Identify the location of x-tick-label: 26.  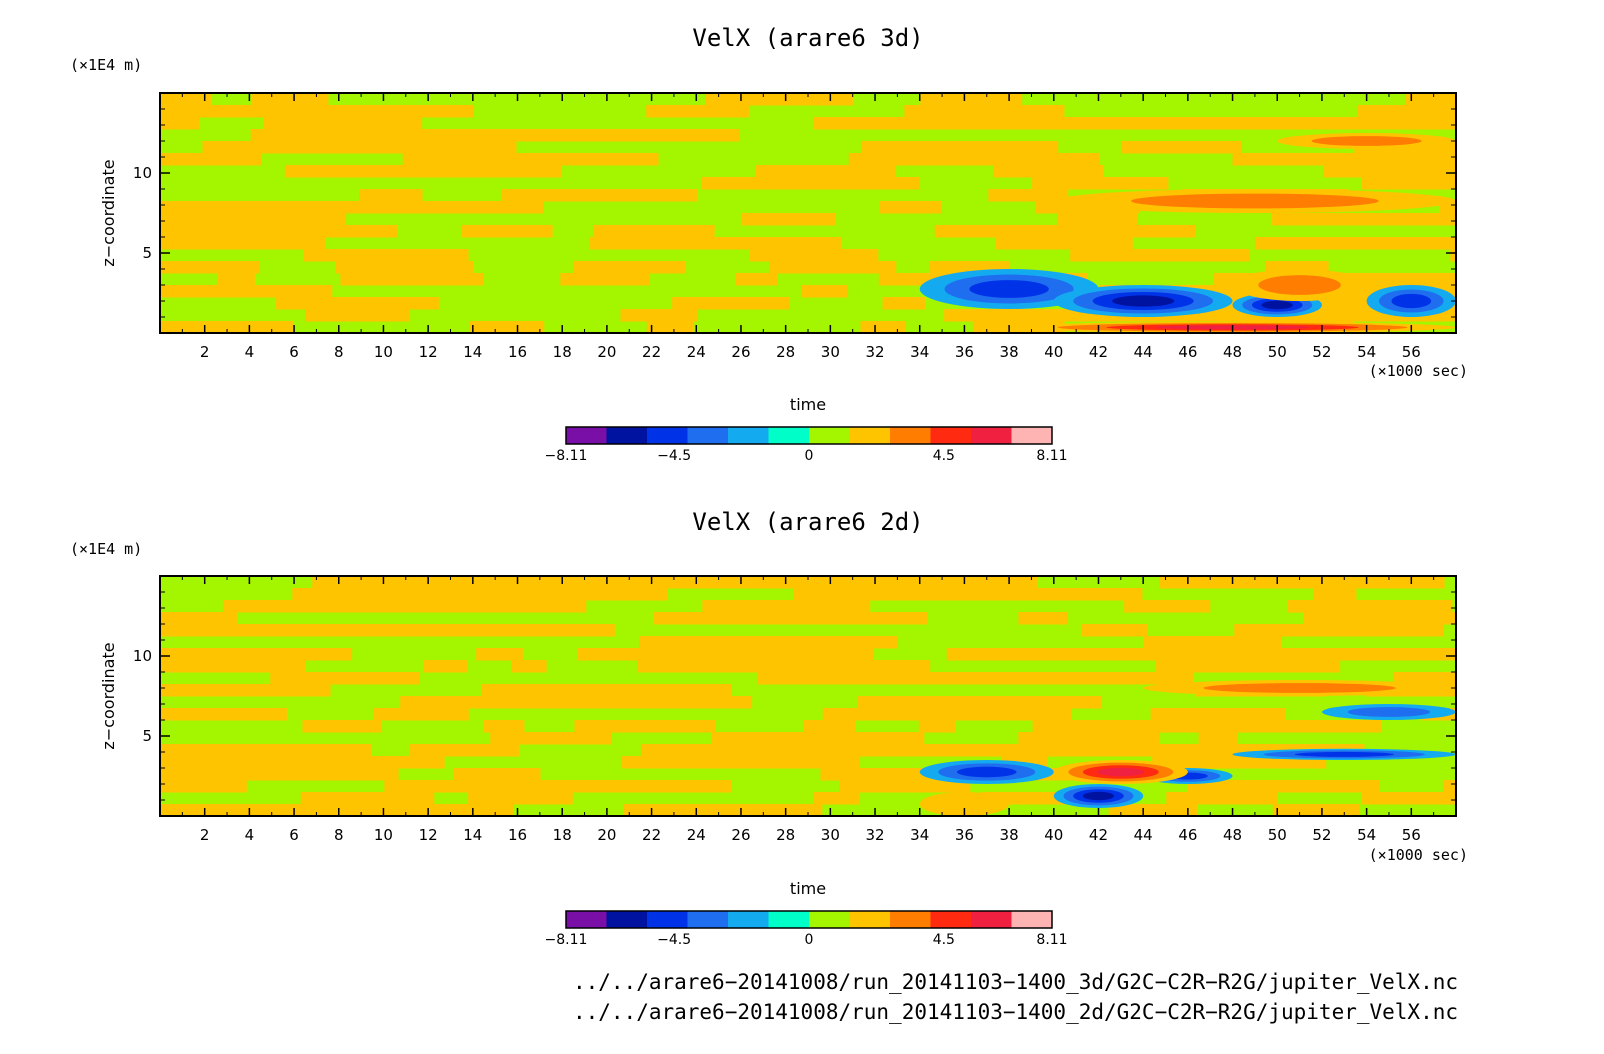
(740, 835).